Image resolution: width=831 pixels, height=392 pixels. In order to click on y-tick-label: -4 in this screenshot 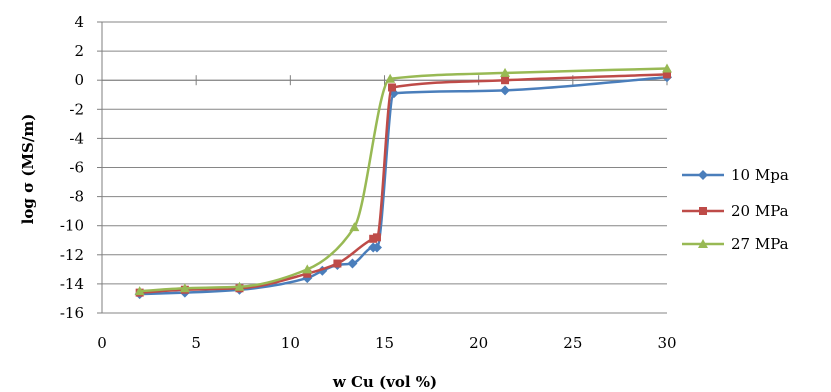, I will do `click(76, 138)`.